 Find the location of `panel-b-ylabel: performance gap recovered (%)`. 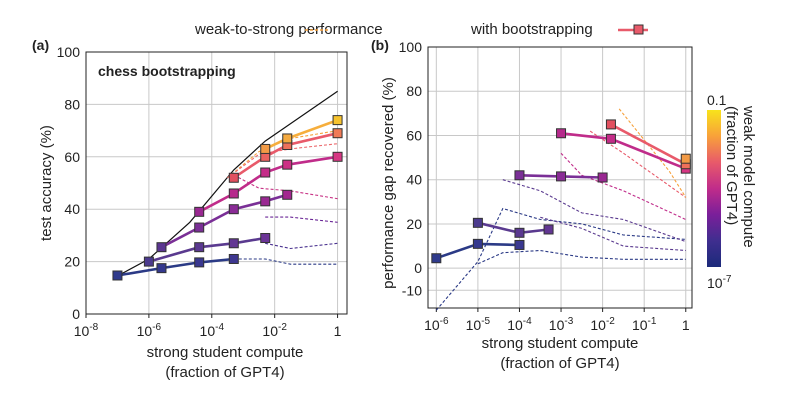

panel-b-ylabel: performance gap recovered (%) is located at coordinates (388, 183).